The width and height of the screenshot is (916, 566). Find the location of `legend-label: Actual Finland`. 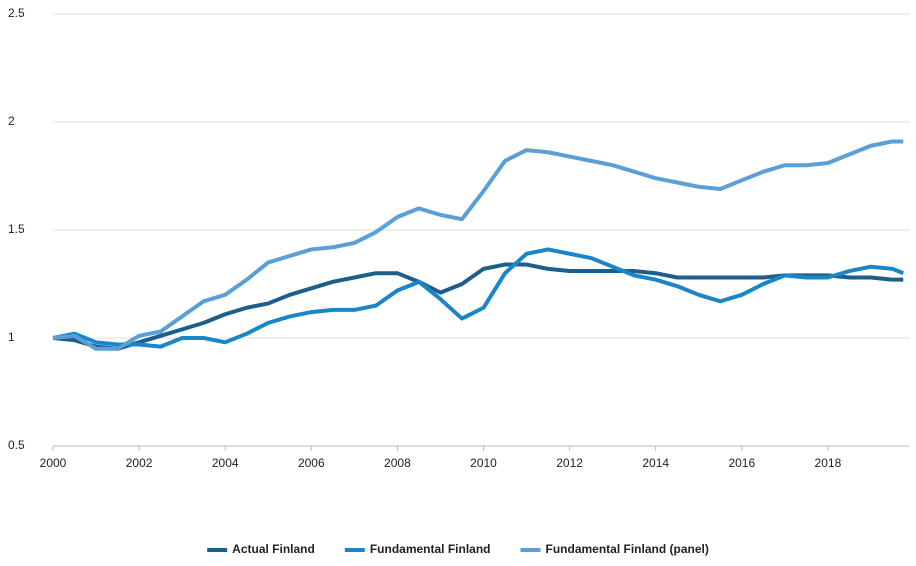

legend-label: Actual Finland is located at coordinates (273, 549).